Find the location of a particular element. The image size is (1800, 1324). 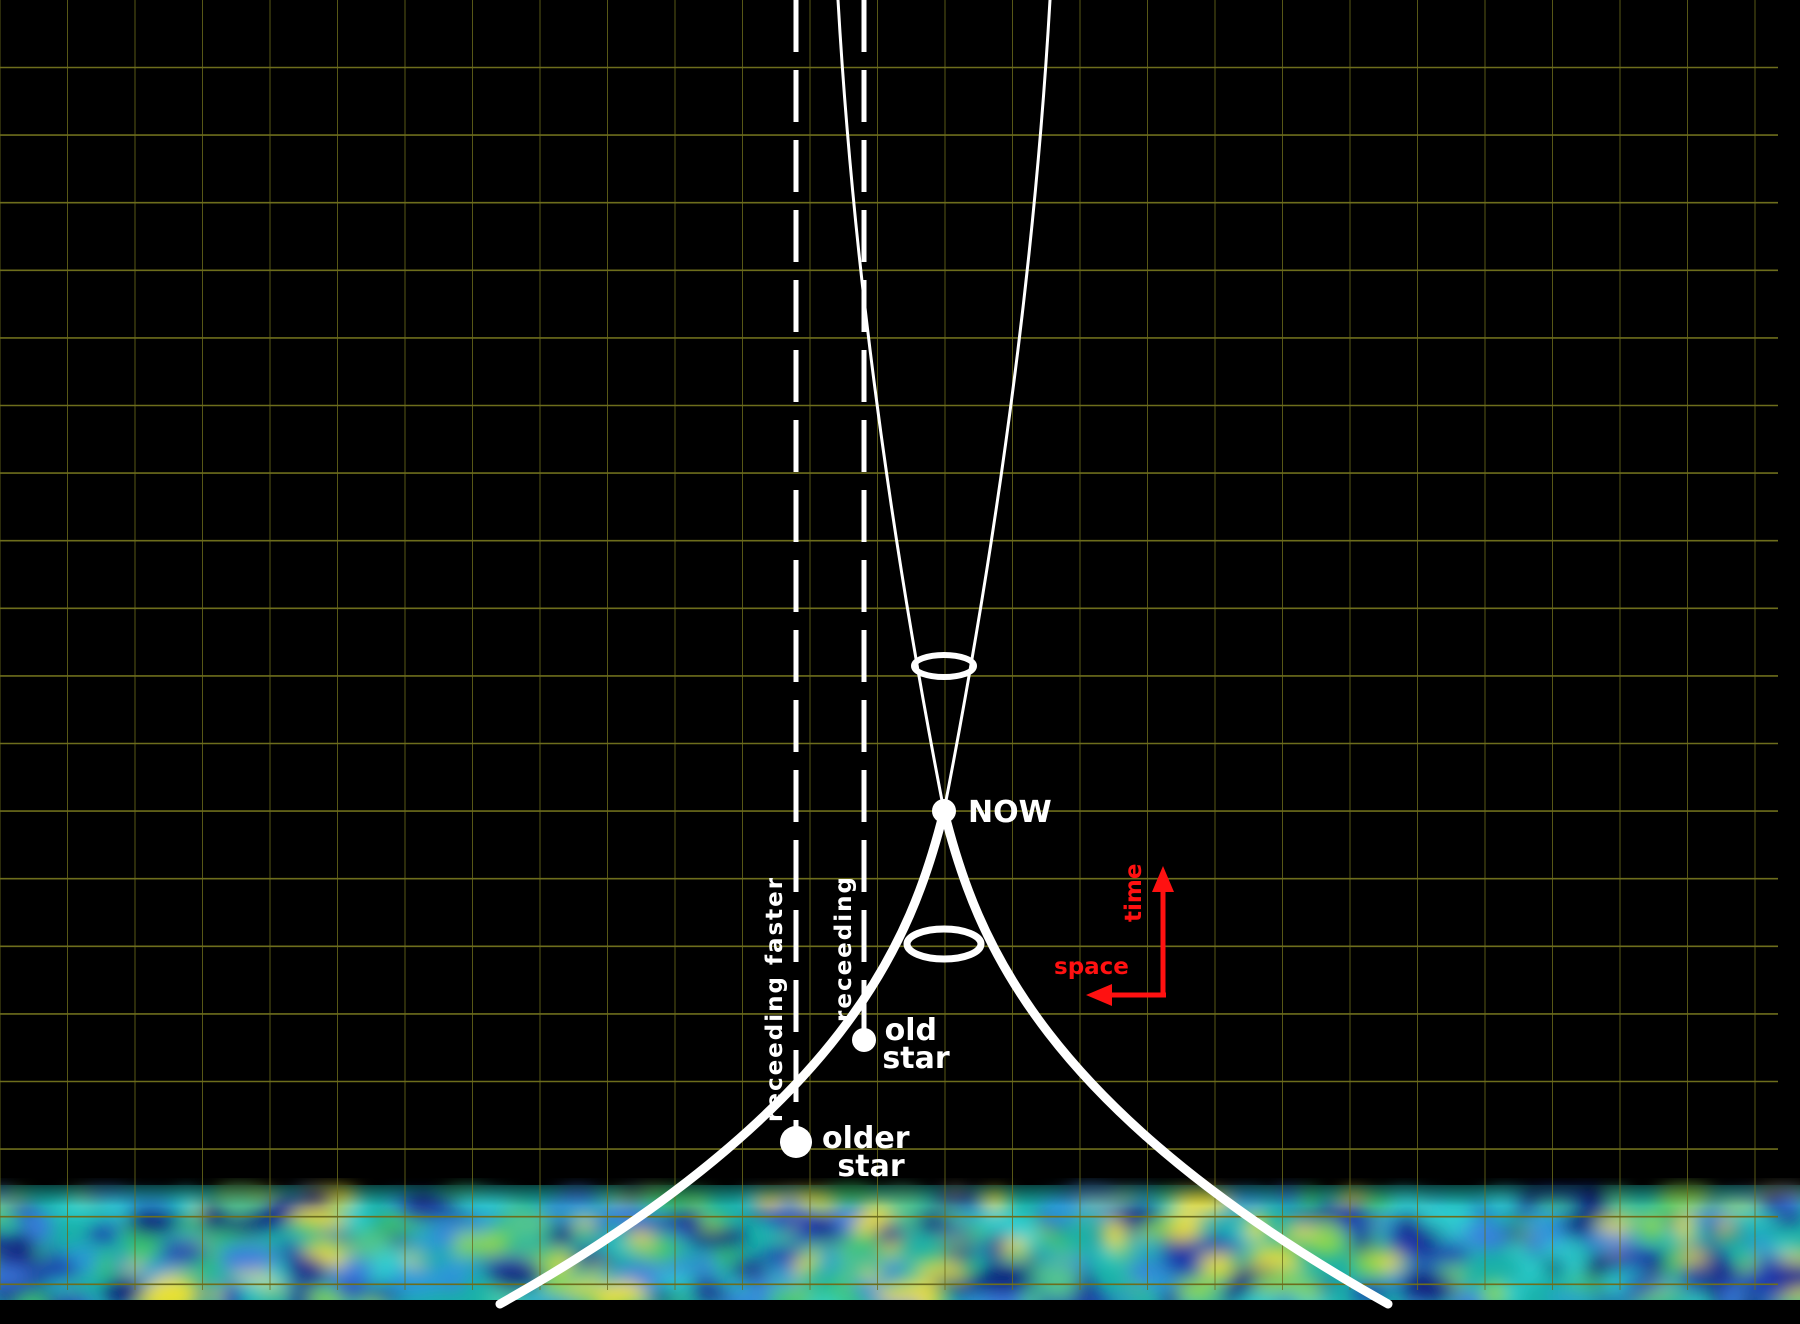

arrow-up-head is located at coordinates (1163, 879).